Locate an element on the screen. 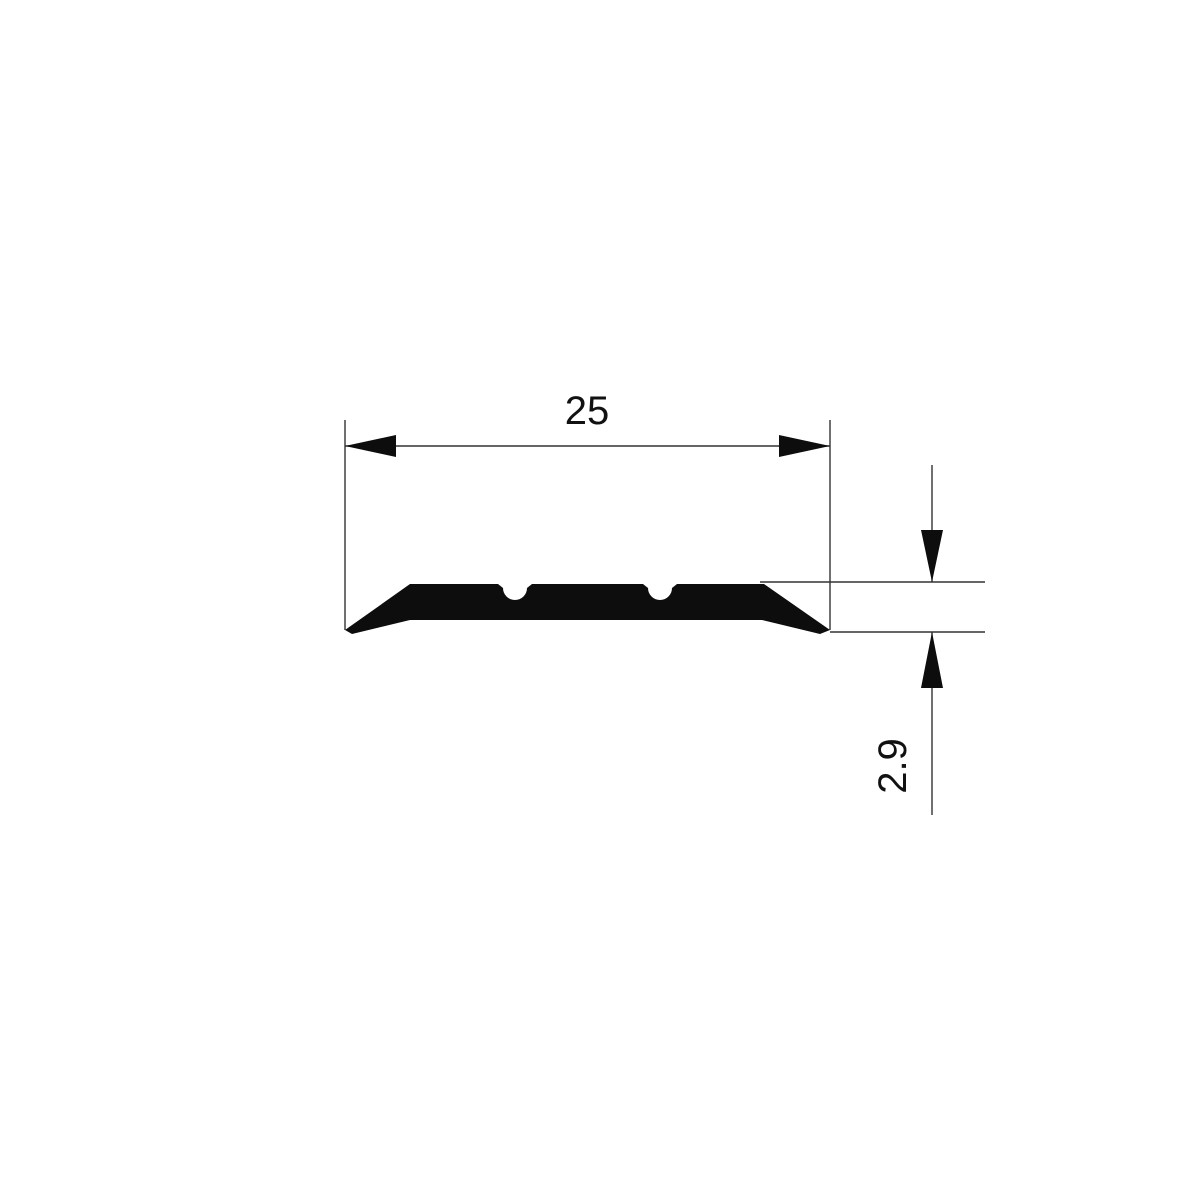  width-arrowhead-left is located at coordinates (370, 446).